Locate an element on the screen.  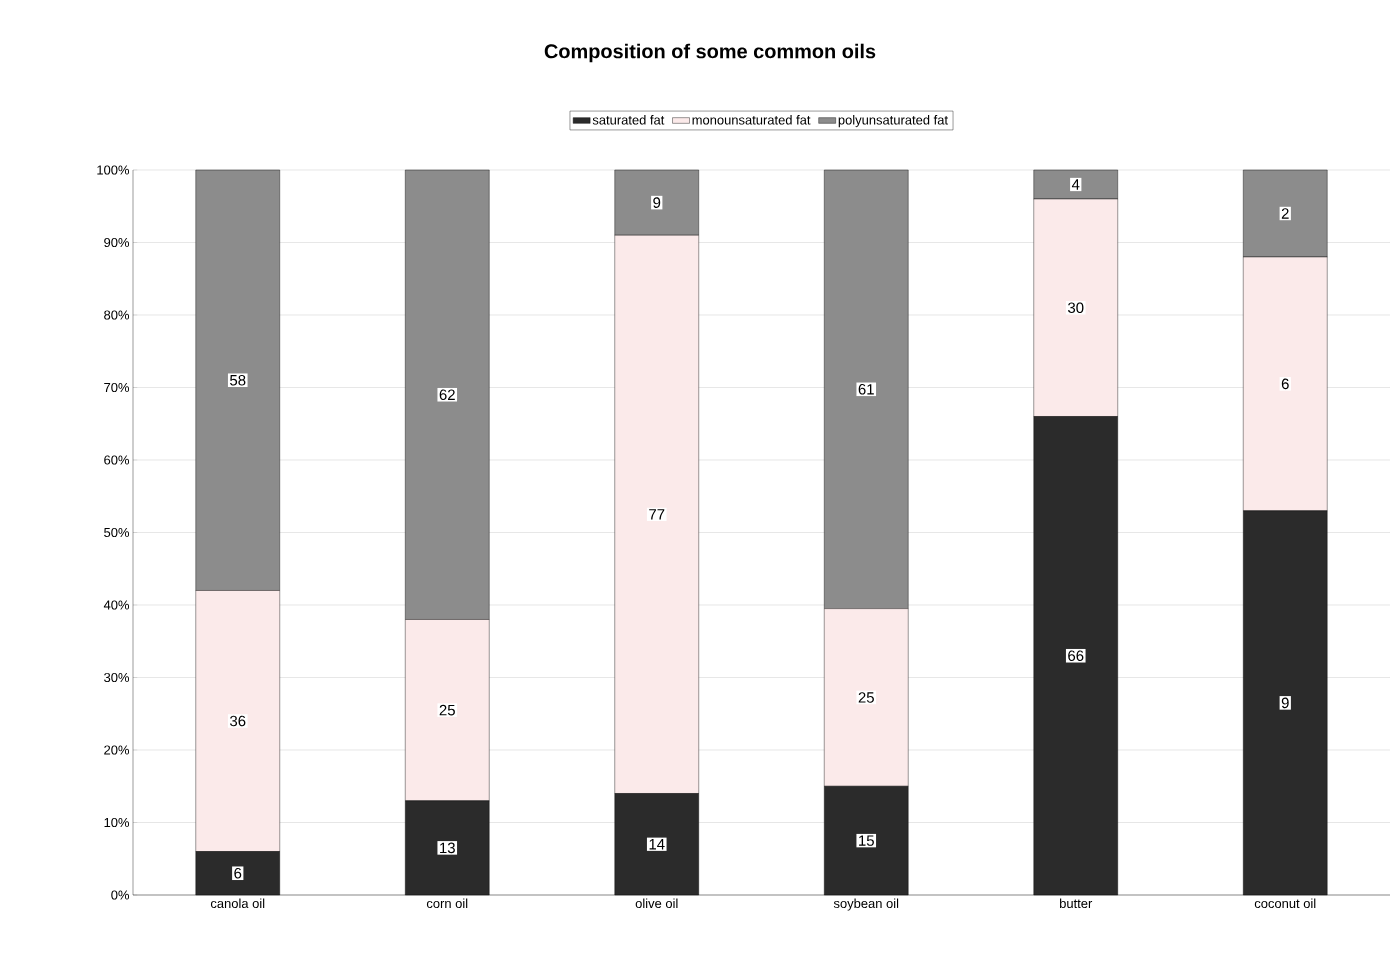
legend-label: polyunsaturated fat is located at coordinates (893, 121).